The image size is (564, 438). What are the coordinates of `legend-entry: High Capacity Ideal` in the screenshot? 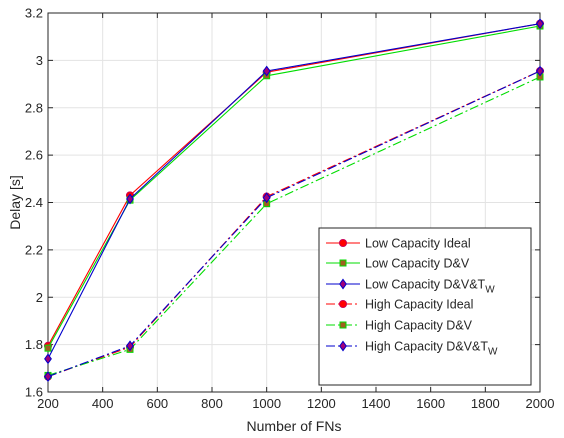 It's located at (399, 305).